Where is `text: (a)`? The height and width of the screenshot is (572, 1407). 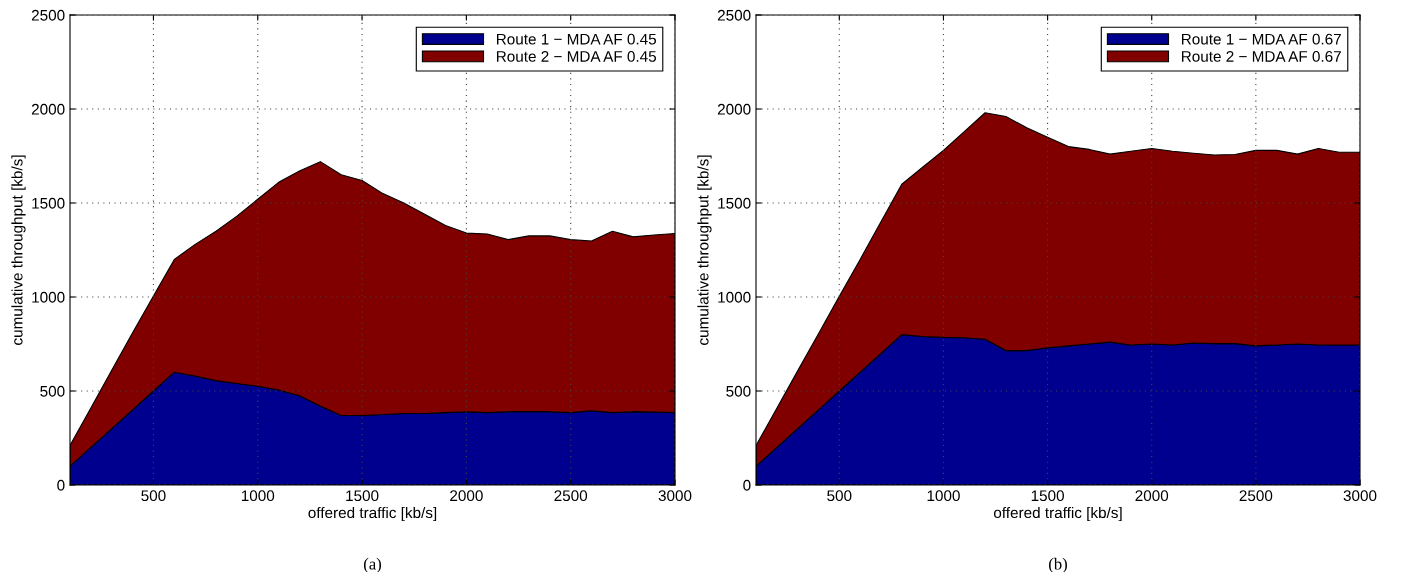
text: (a) is located at coordinates (372, 564).